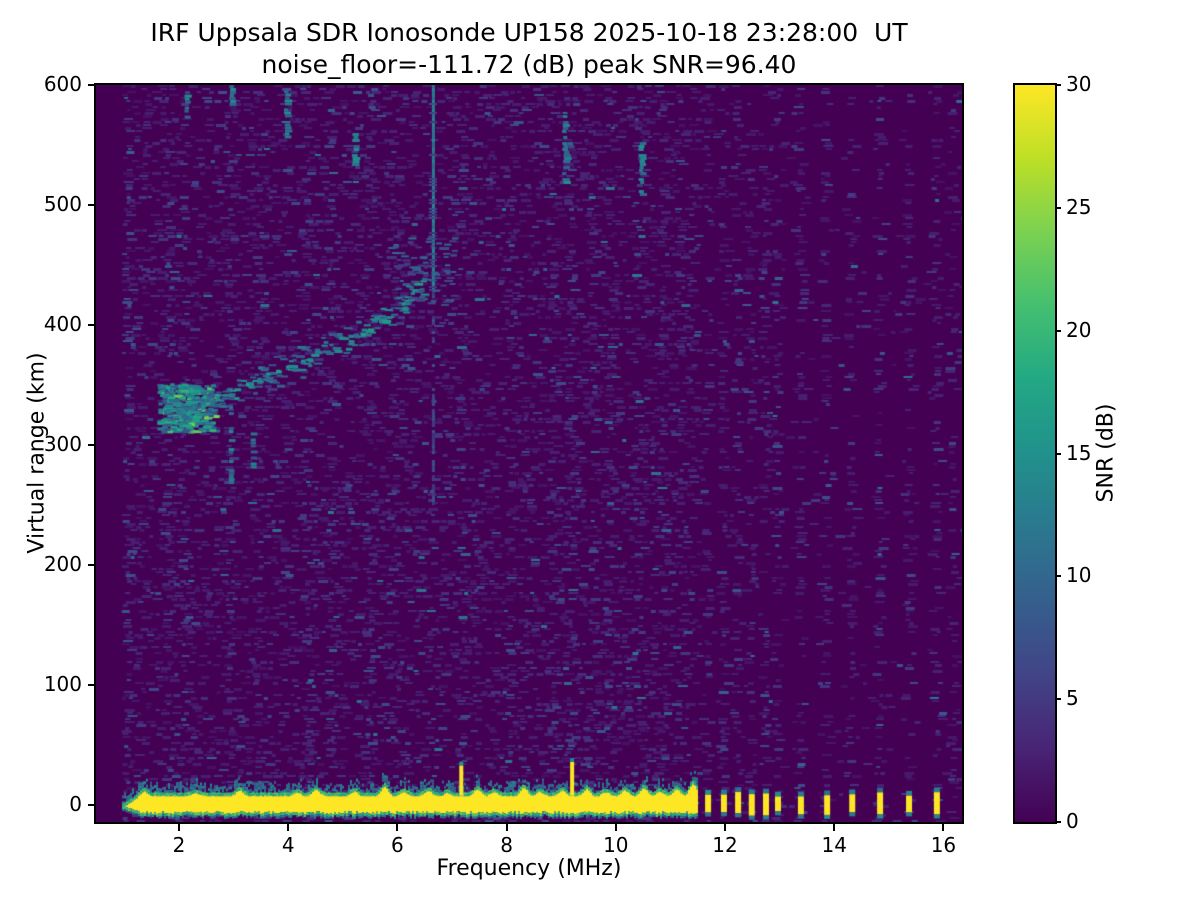 Image resolution: width=1200 pixels, height=900 pixels. What do you see at coordinates (62, 444) in the screenshot?
I see `y-tick-label: 300` at bounding box center [62, 444].